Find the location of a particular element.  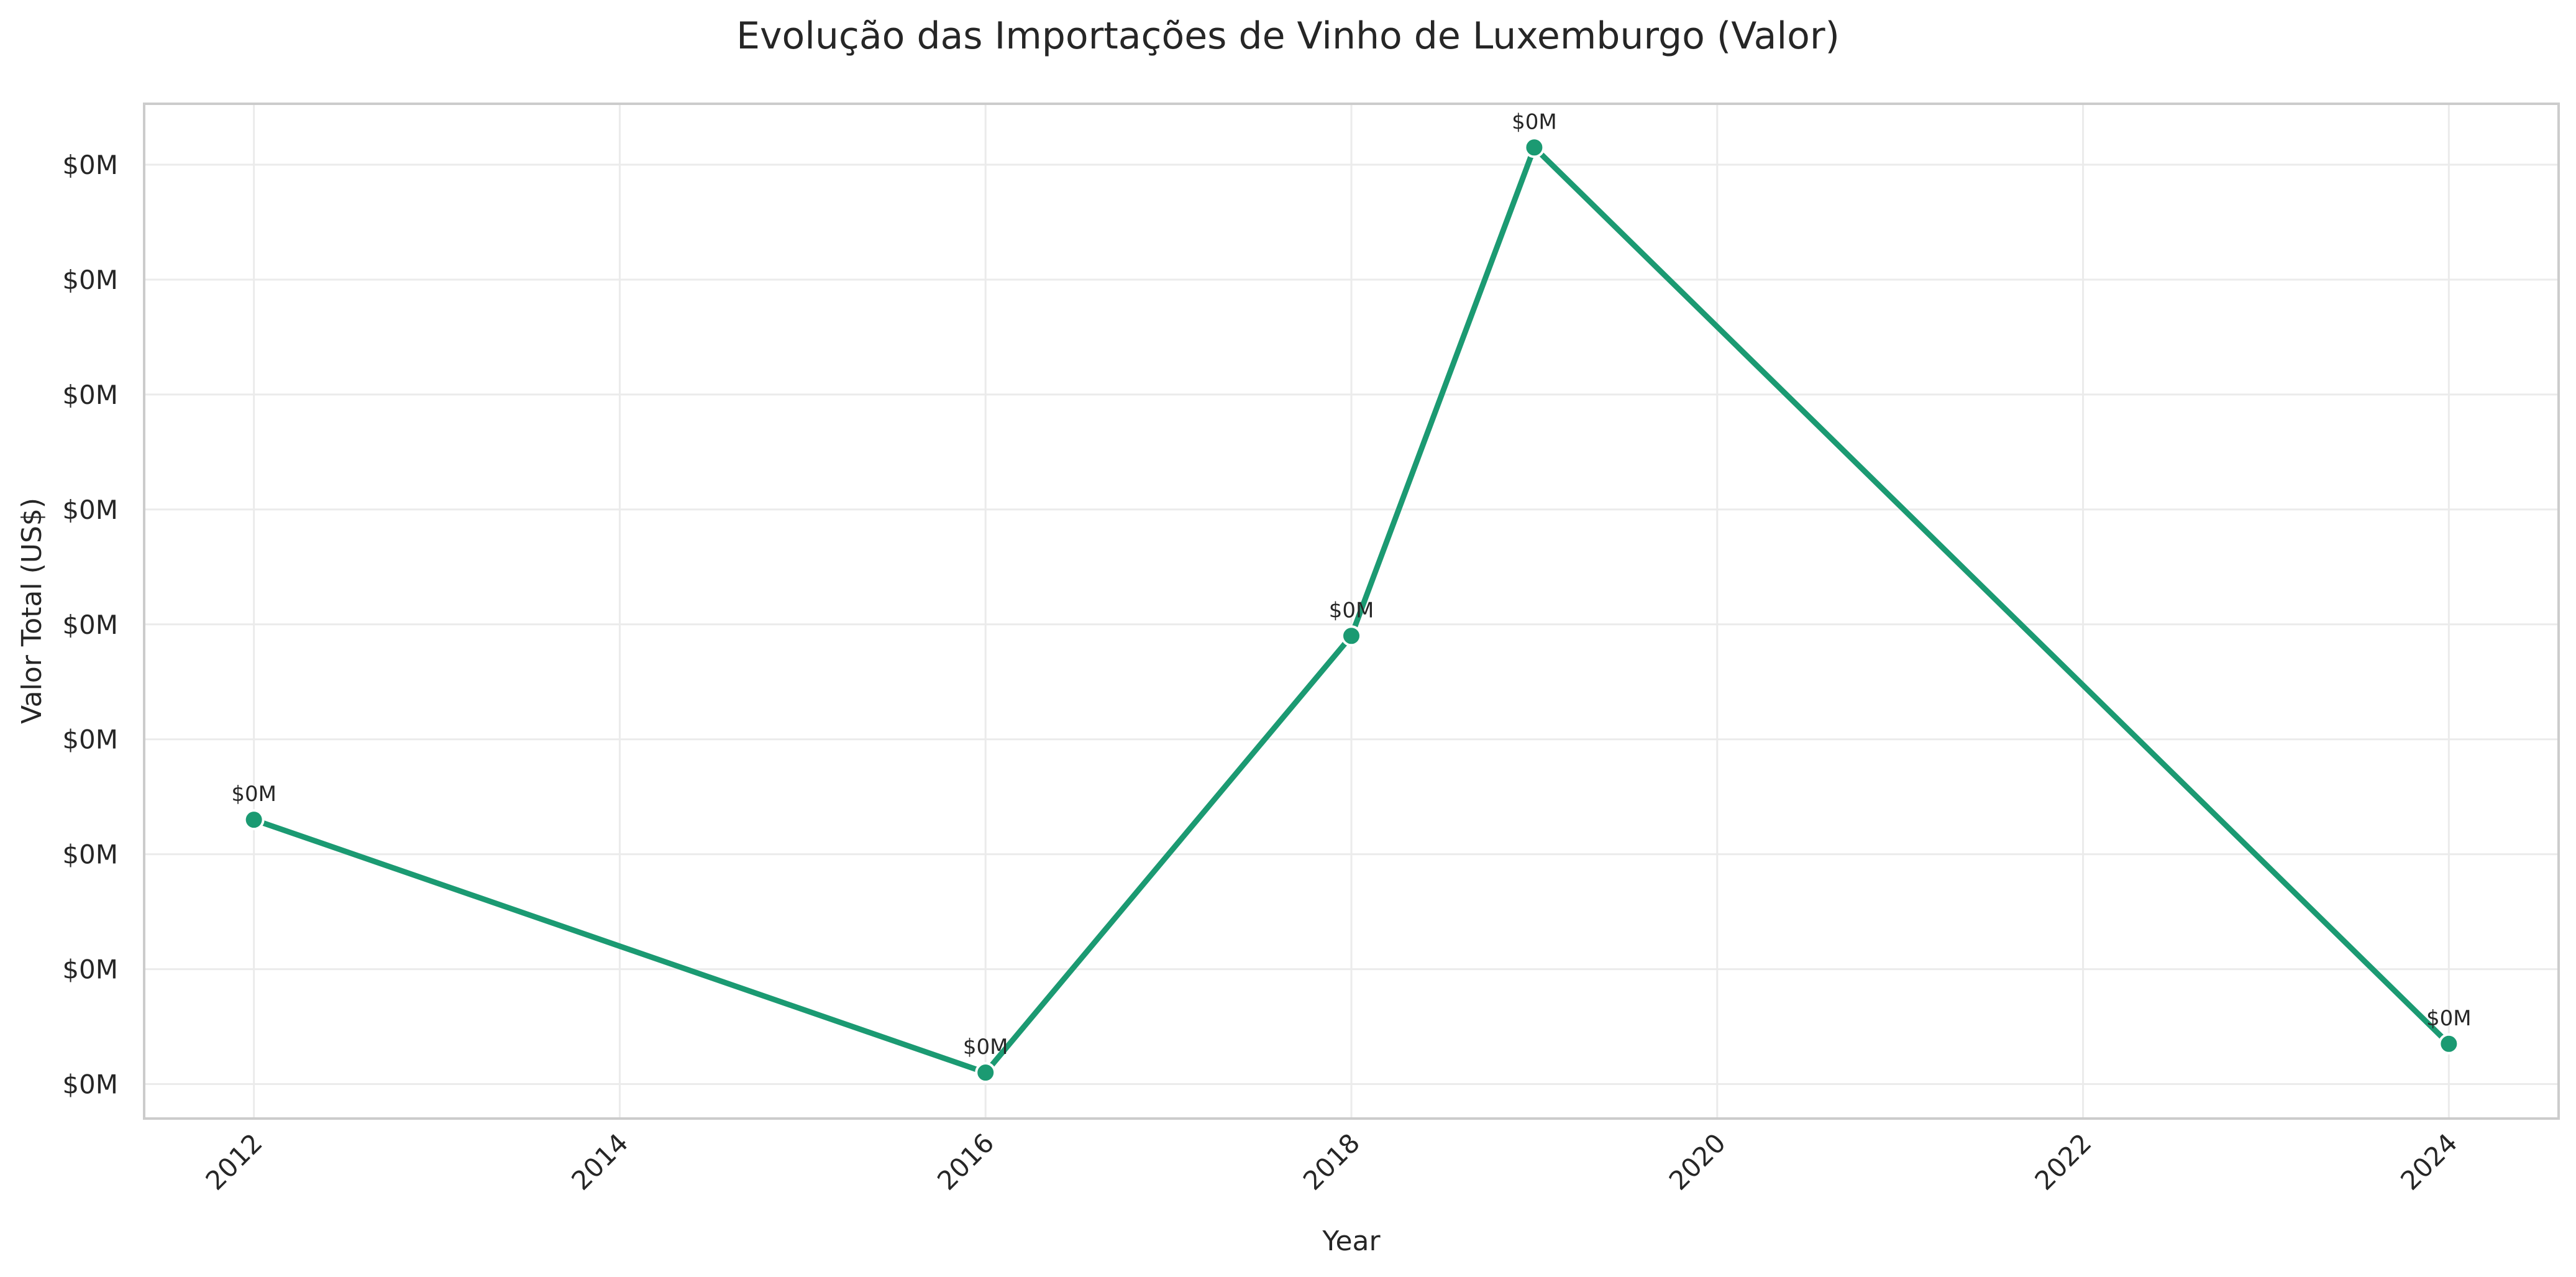

y-axis-label: Valor Total (US$) is located at coordinates (32, 611).